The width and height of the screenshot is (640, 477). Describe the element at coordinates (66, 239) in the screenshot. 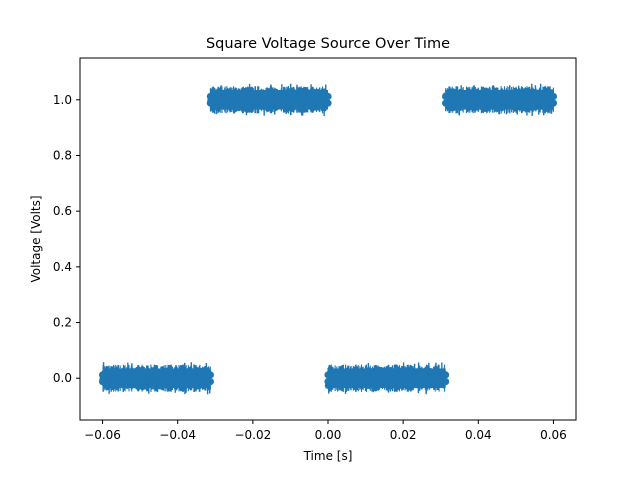

I see `y-axis: 0.0 0.2 0.4 0.6 0.8 1.0` at that location.